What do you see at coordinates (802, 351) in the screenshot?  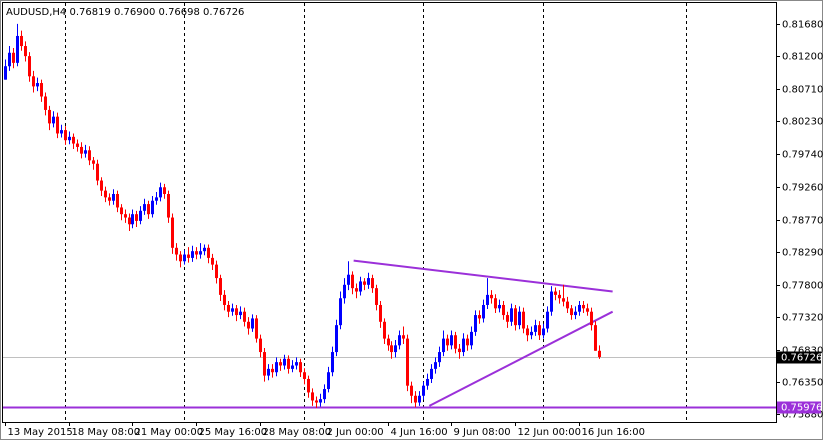 I see `y-tick-label: 0.76830` at bounding box center [802, 351].